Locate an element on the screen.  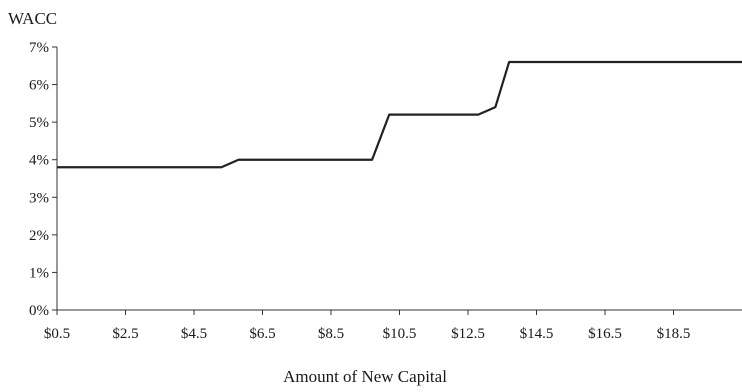
y-tick-label: 2% is located at coordinates (39, 236).